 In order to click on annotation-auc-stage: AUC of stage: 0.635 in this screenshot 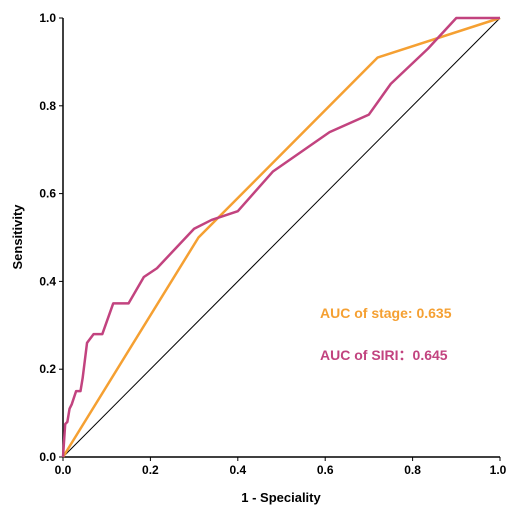, I will do `click(386, 313)`.